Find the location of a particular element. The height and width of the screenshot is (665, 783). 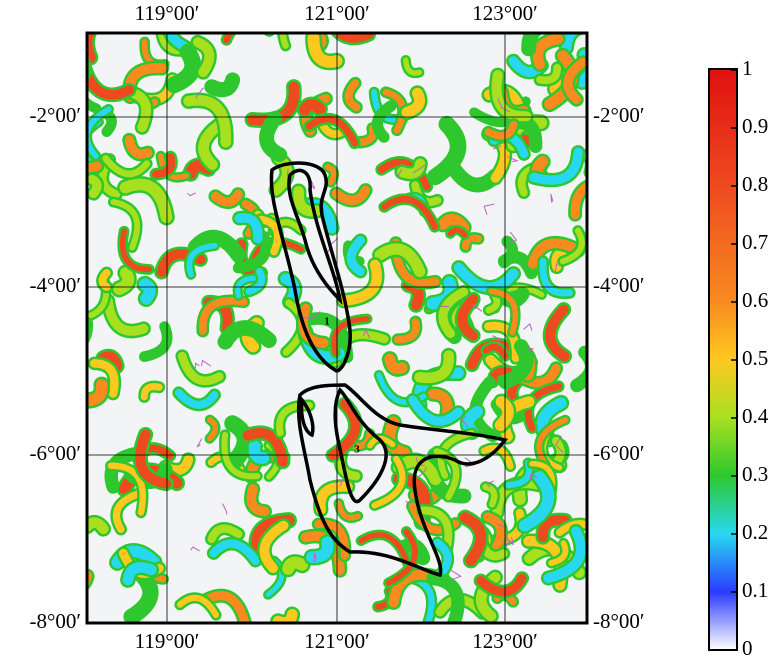

anomaly-streak is located at coordinates (90, 331).